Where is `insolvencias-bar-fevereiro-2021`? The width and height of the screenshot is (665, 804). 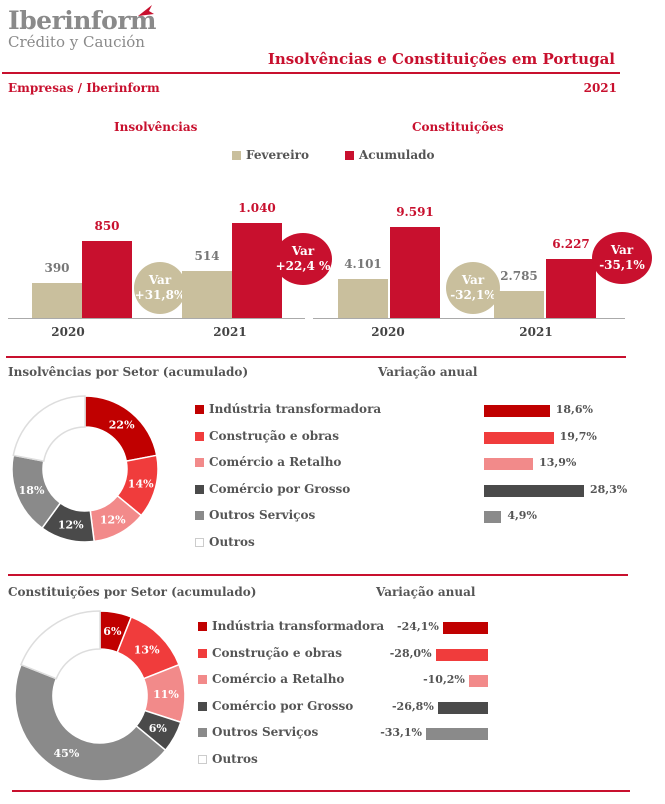 insolvencias-bar-fevereiro-2021 is located at coordinates (207, 294).